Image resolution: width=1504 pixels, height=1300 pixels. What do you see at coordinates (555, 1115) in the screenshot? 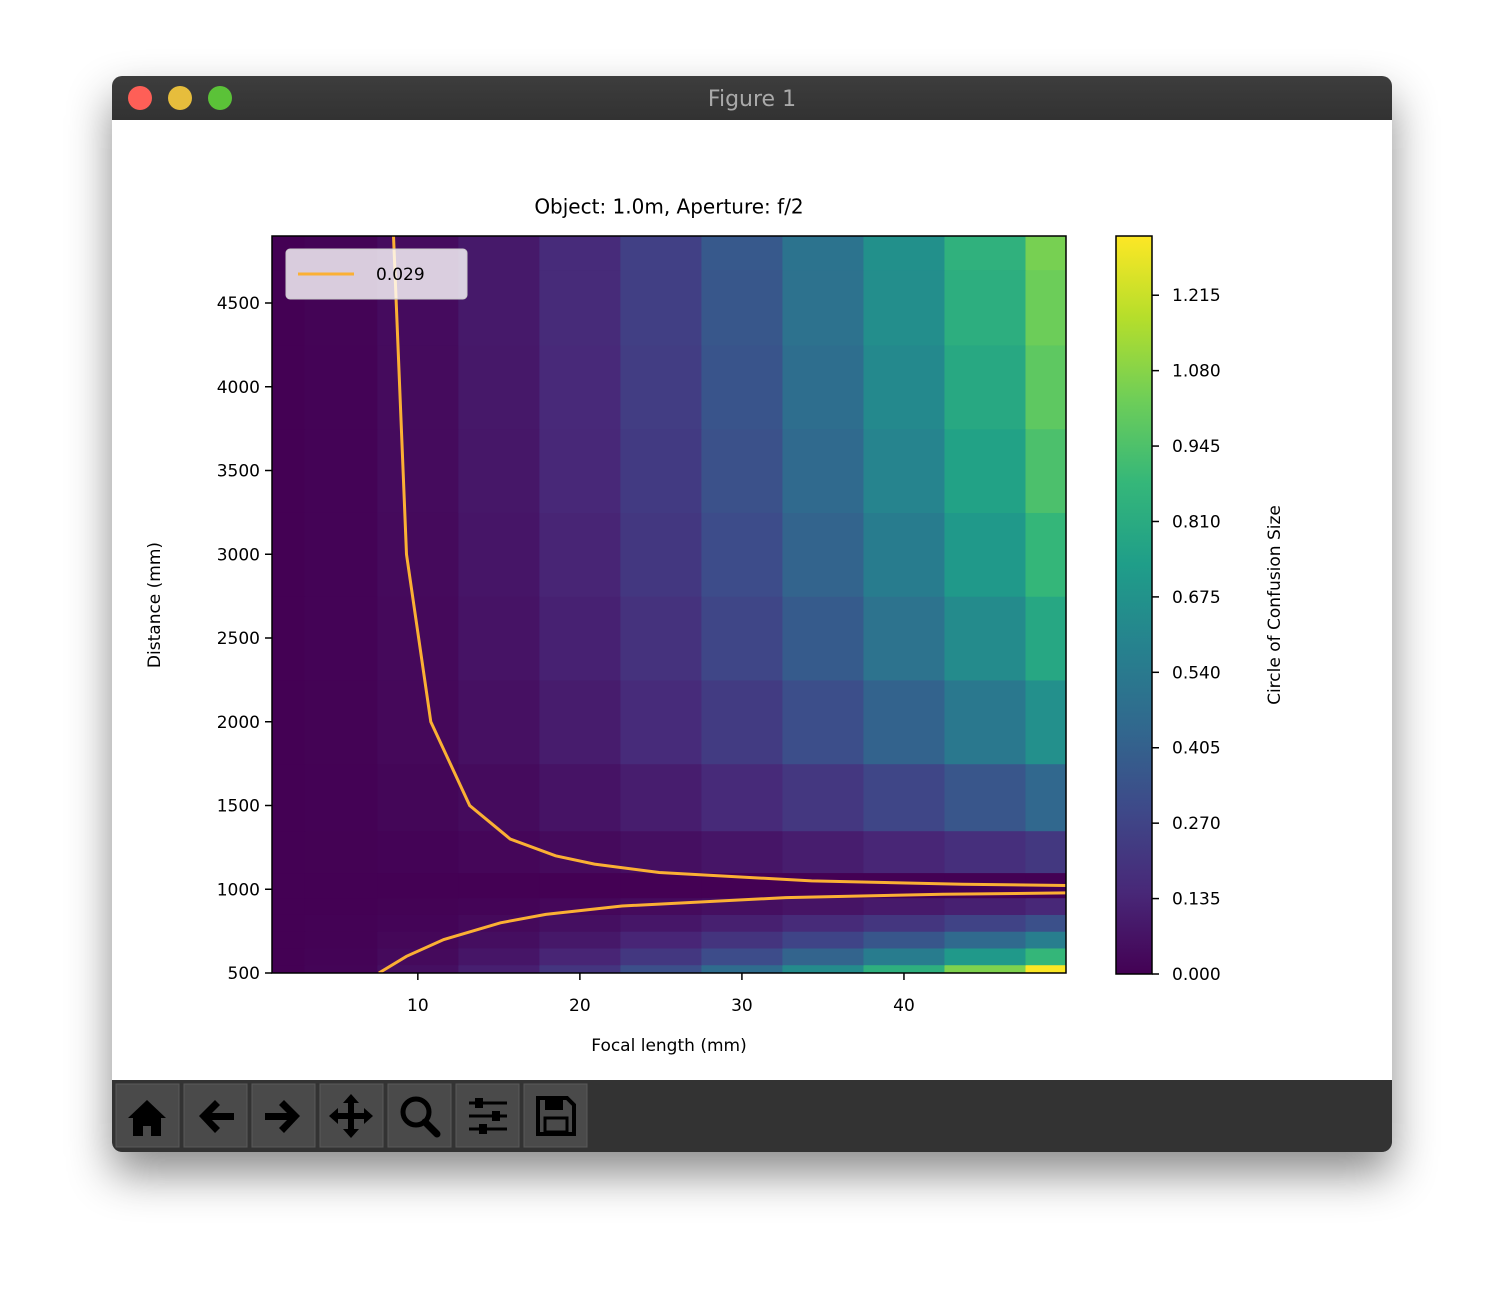
I see `save-button` at bounding box center [555, 1115].